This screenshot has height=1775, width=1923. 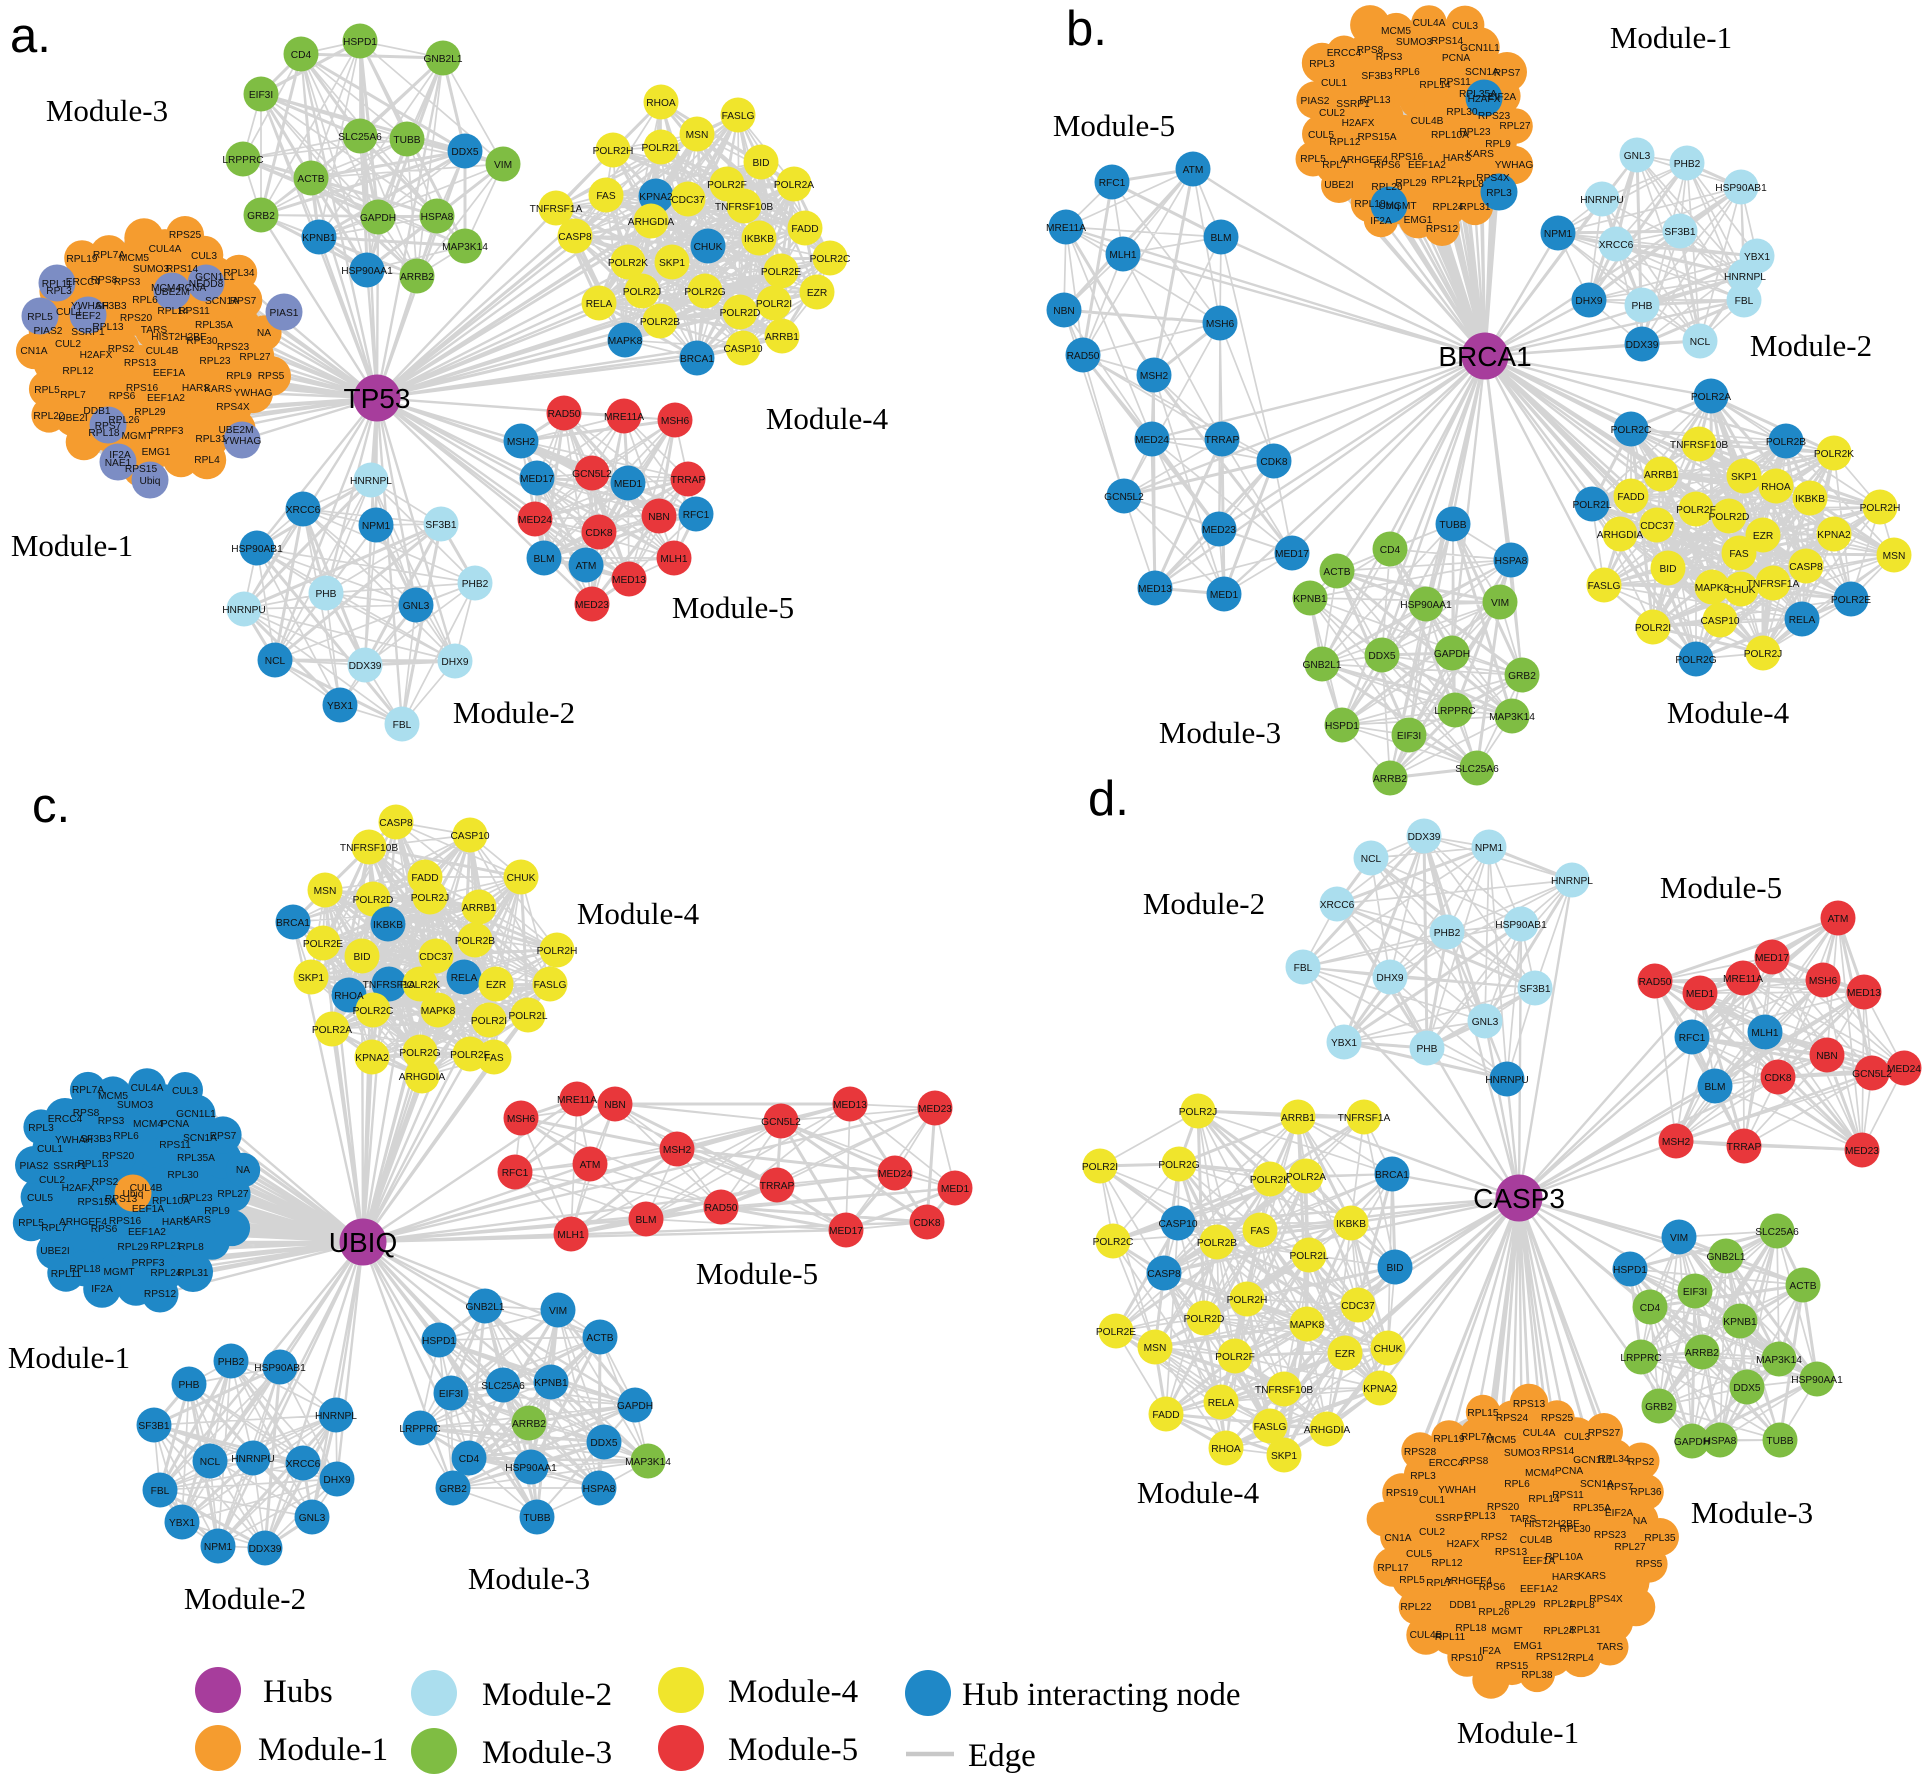 What do you see at coordinates (298, 1692) in the screenshot?
I see `svg-text: Hubs` at bounding box center [298, 1692].